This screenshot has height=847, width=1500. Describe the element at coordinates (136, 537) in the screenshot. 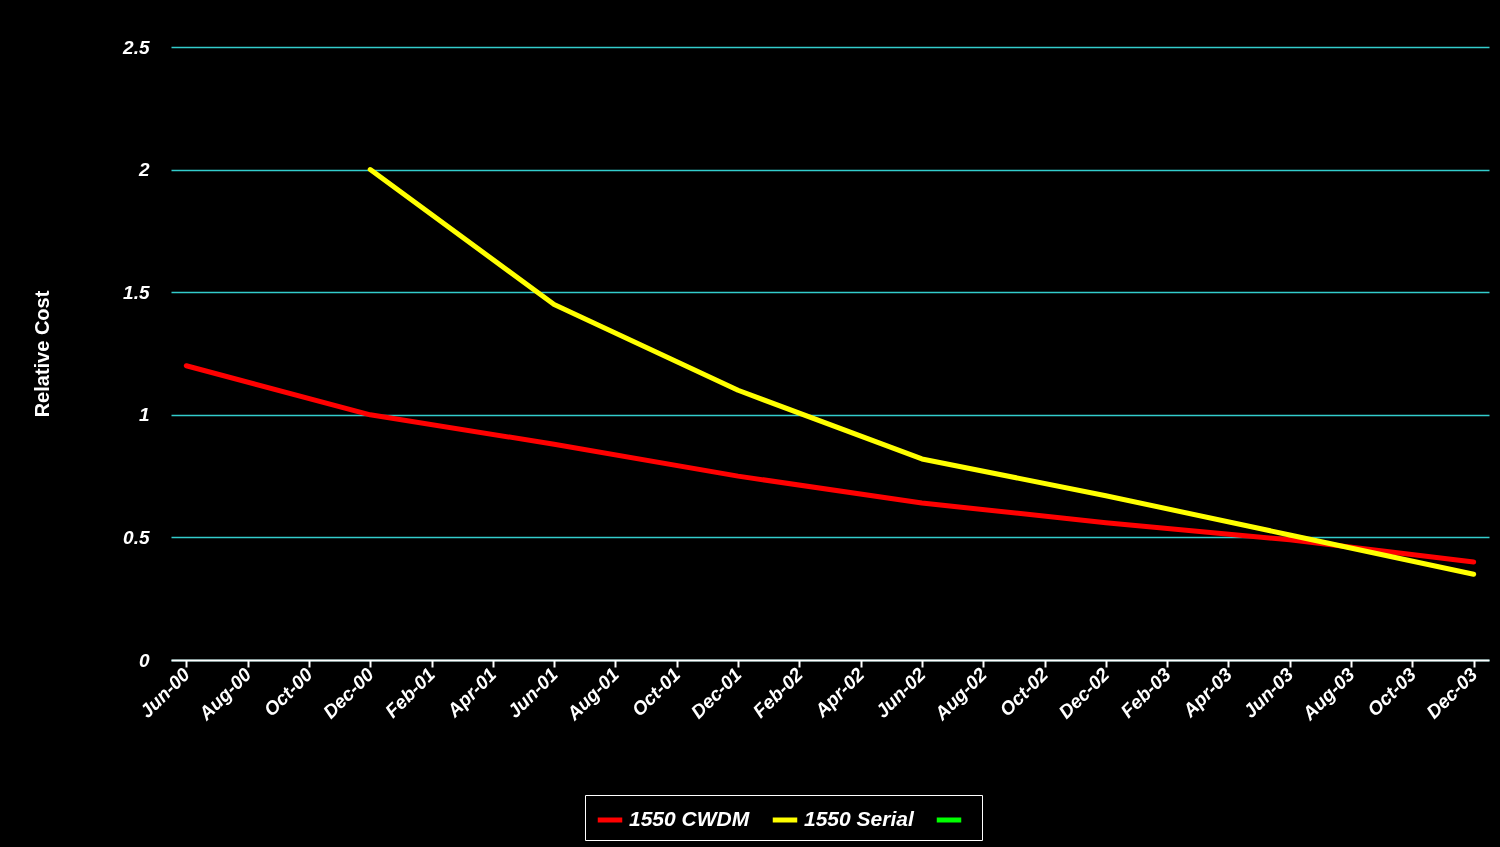

I see `y-tick-label: 0.5` at that location.